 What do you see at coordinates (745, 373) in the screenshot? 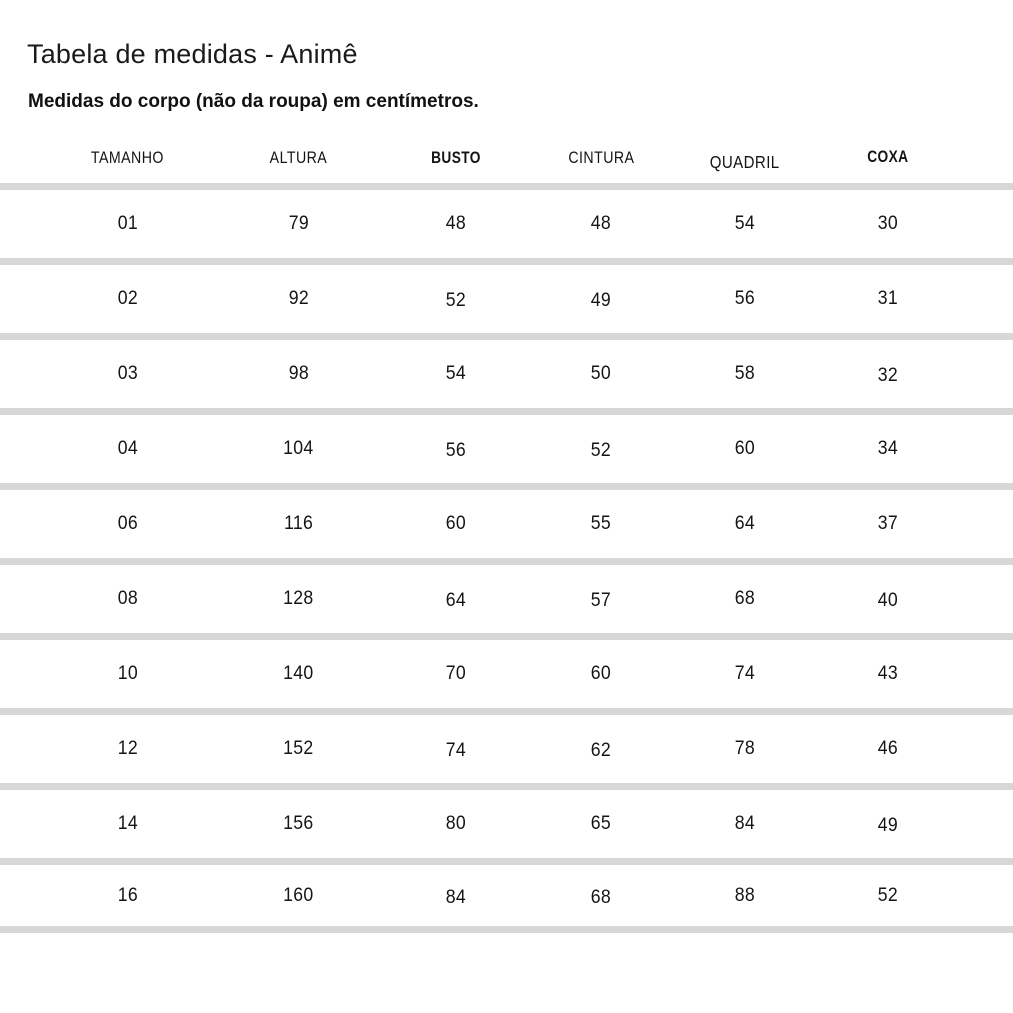
I see `cell-value: 58` at bounding box center [745, 373].